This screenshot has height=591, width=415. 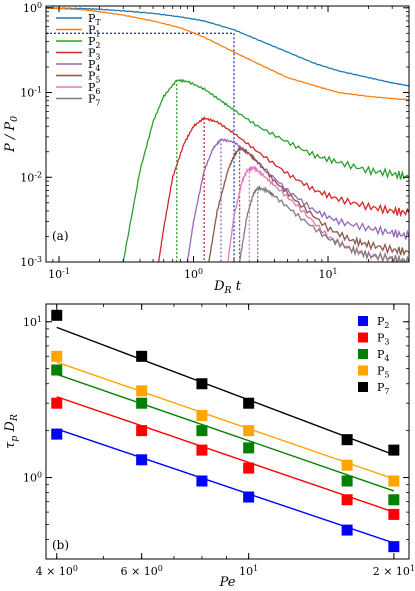 I want to click on panel-label: (b), so click(x=60, y=545).